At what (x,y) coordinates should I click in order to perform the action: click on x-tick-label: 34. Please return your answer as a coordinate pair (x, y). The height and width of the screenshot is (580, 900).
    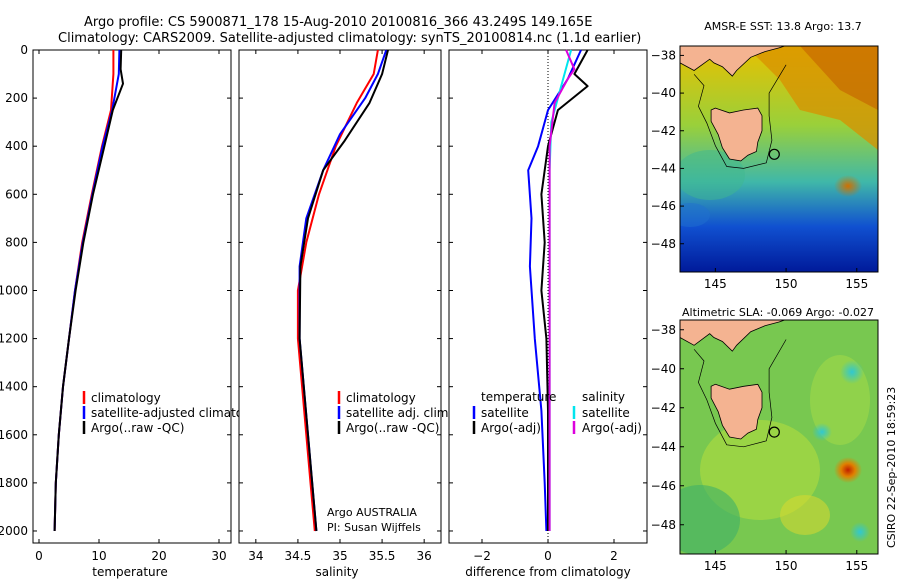
    Looking at the image, I should click on (255, 556).